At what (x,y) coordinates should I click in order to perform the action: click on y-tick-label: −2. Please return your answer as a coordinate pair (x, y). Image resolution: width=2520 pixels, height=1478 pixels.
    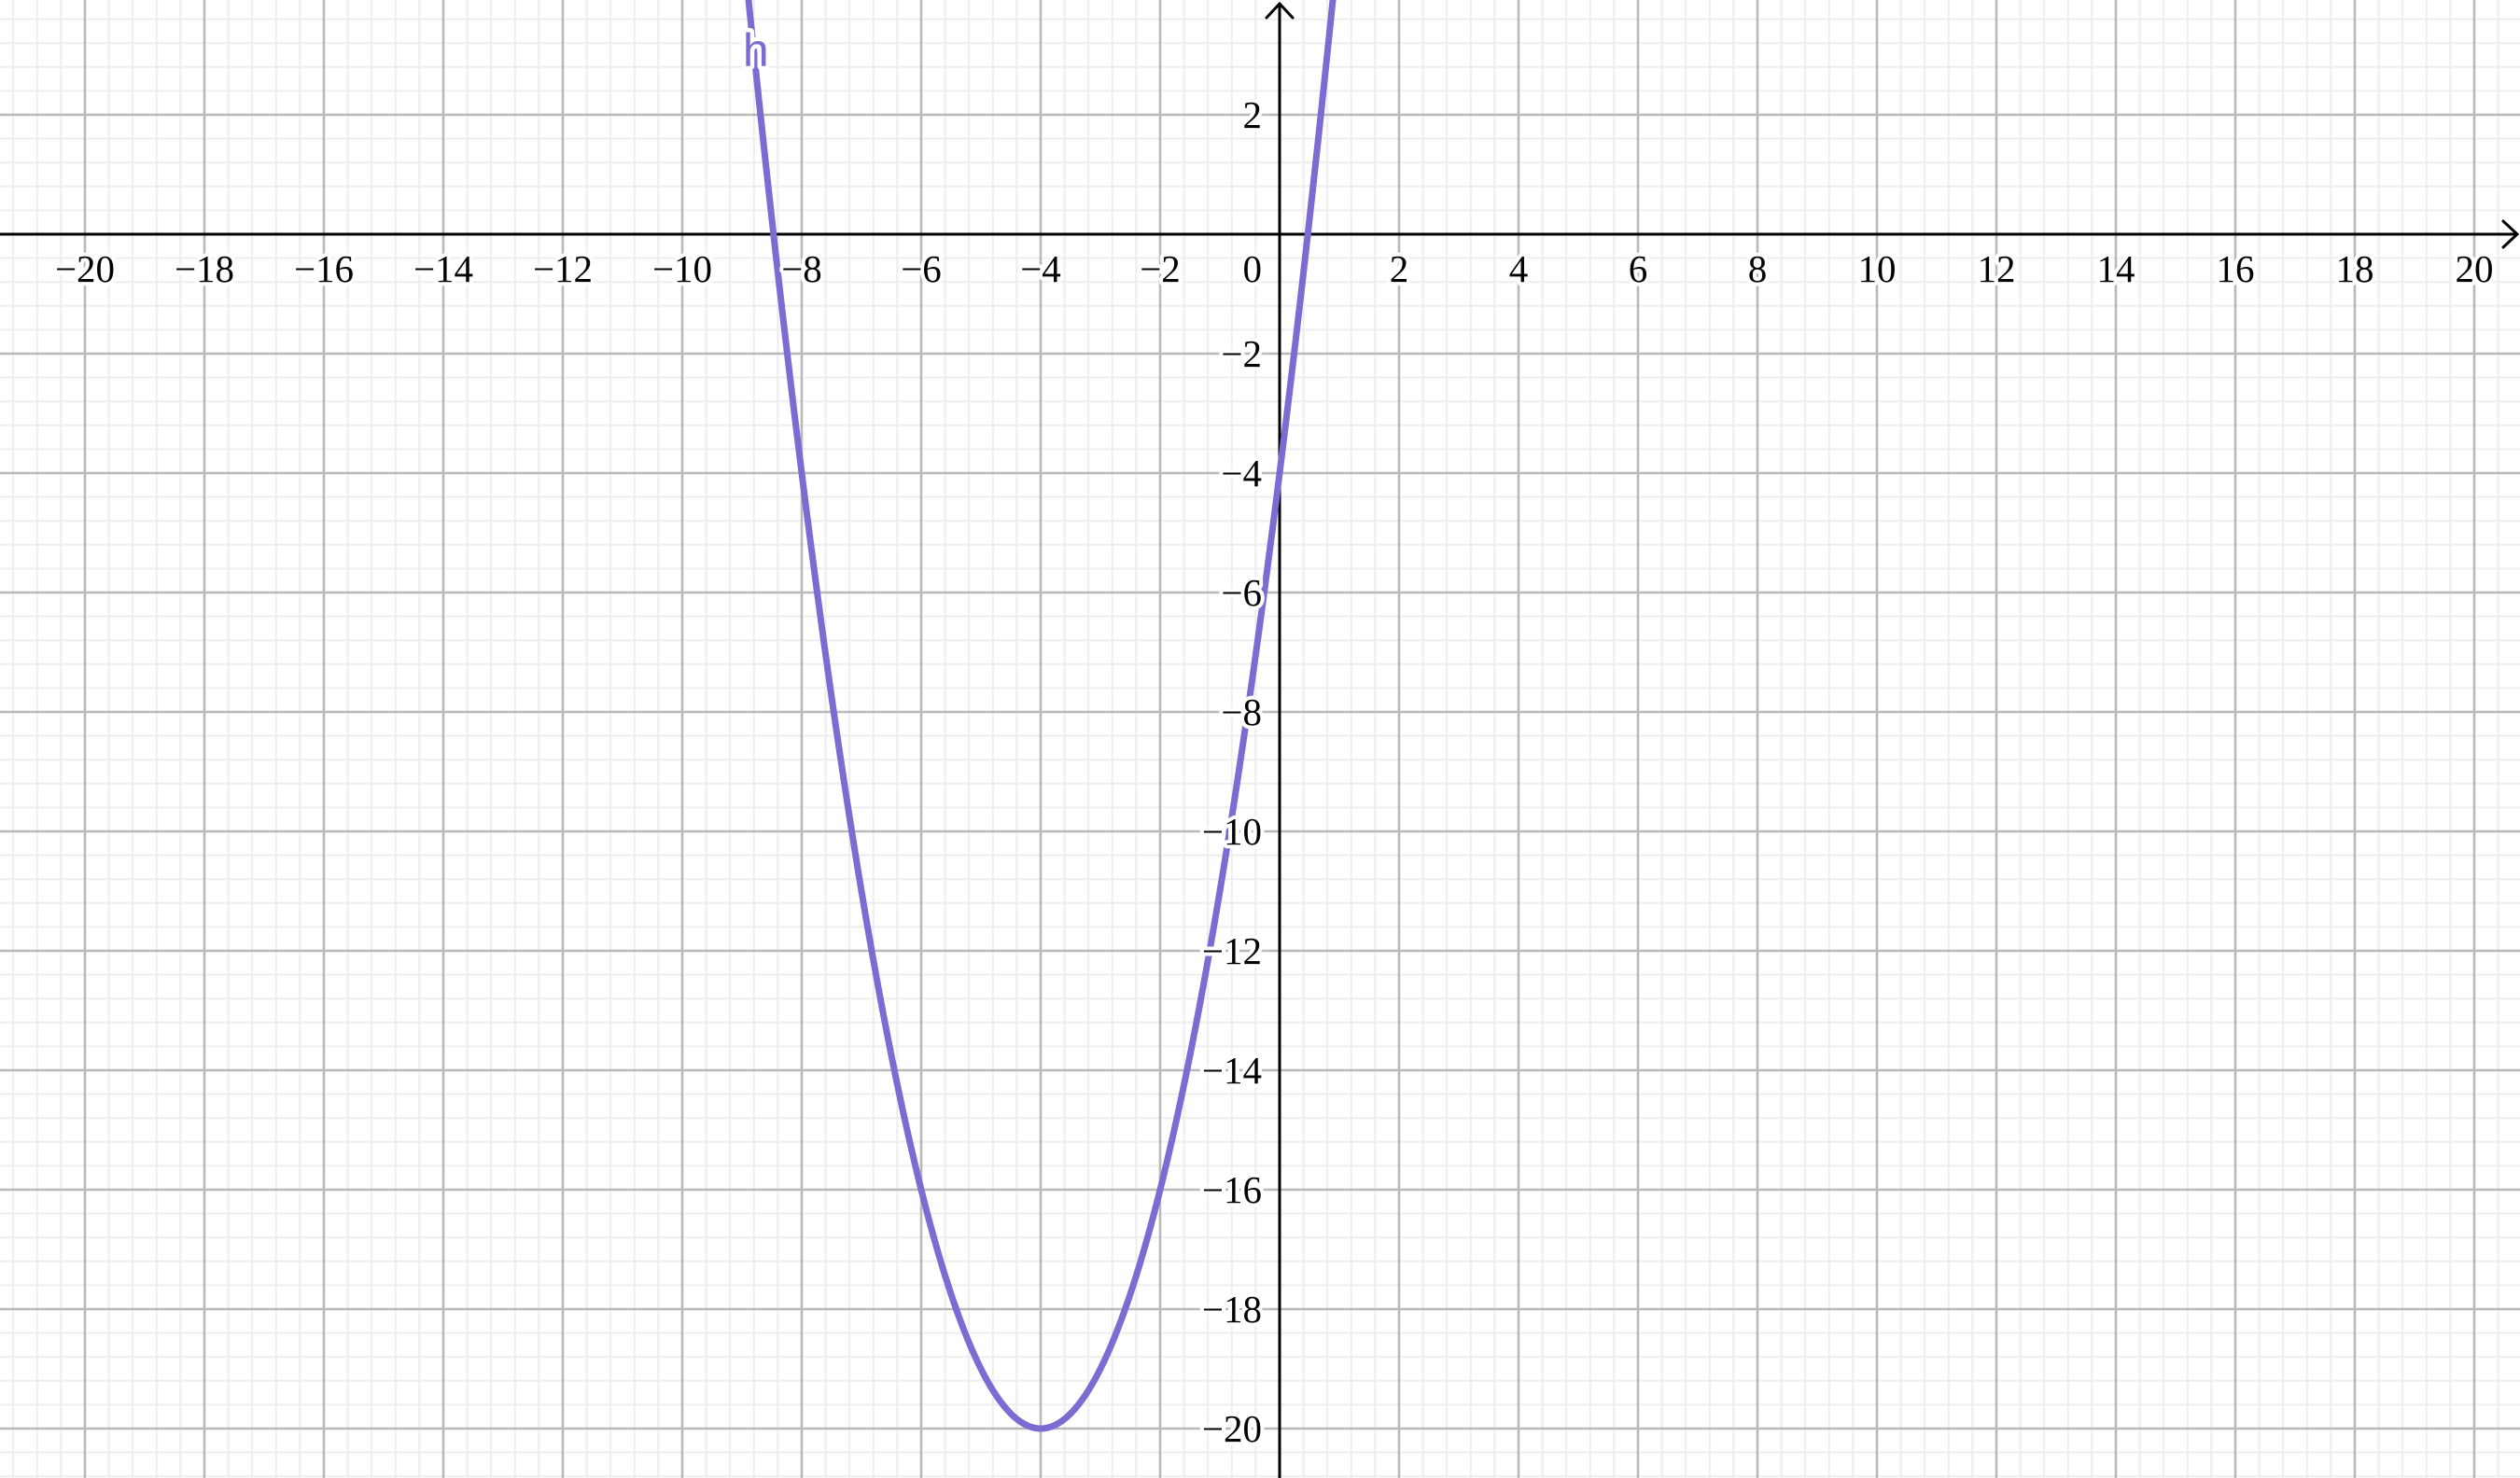
    Looking at the image, I should click on (1241, 353).